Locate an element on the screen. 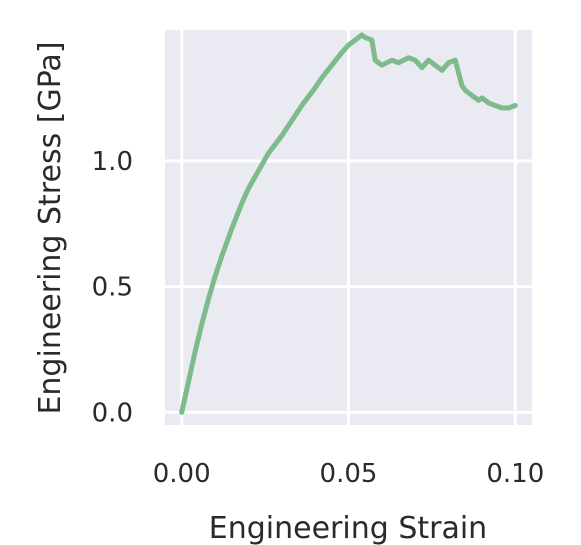 The width and height of the screenshot is (581, 545). x-tick-label: 0.05 is located at coordinates (349, 474).